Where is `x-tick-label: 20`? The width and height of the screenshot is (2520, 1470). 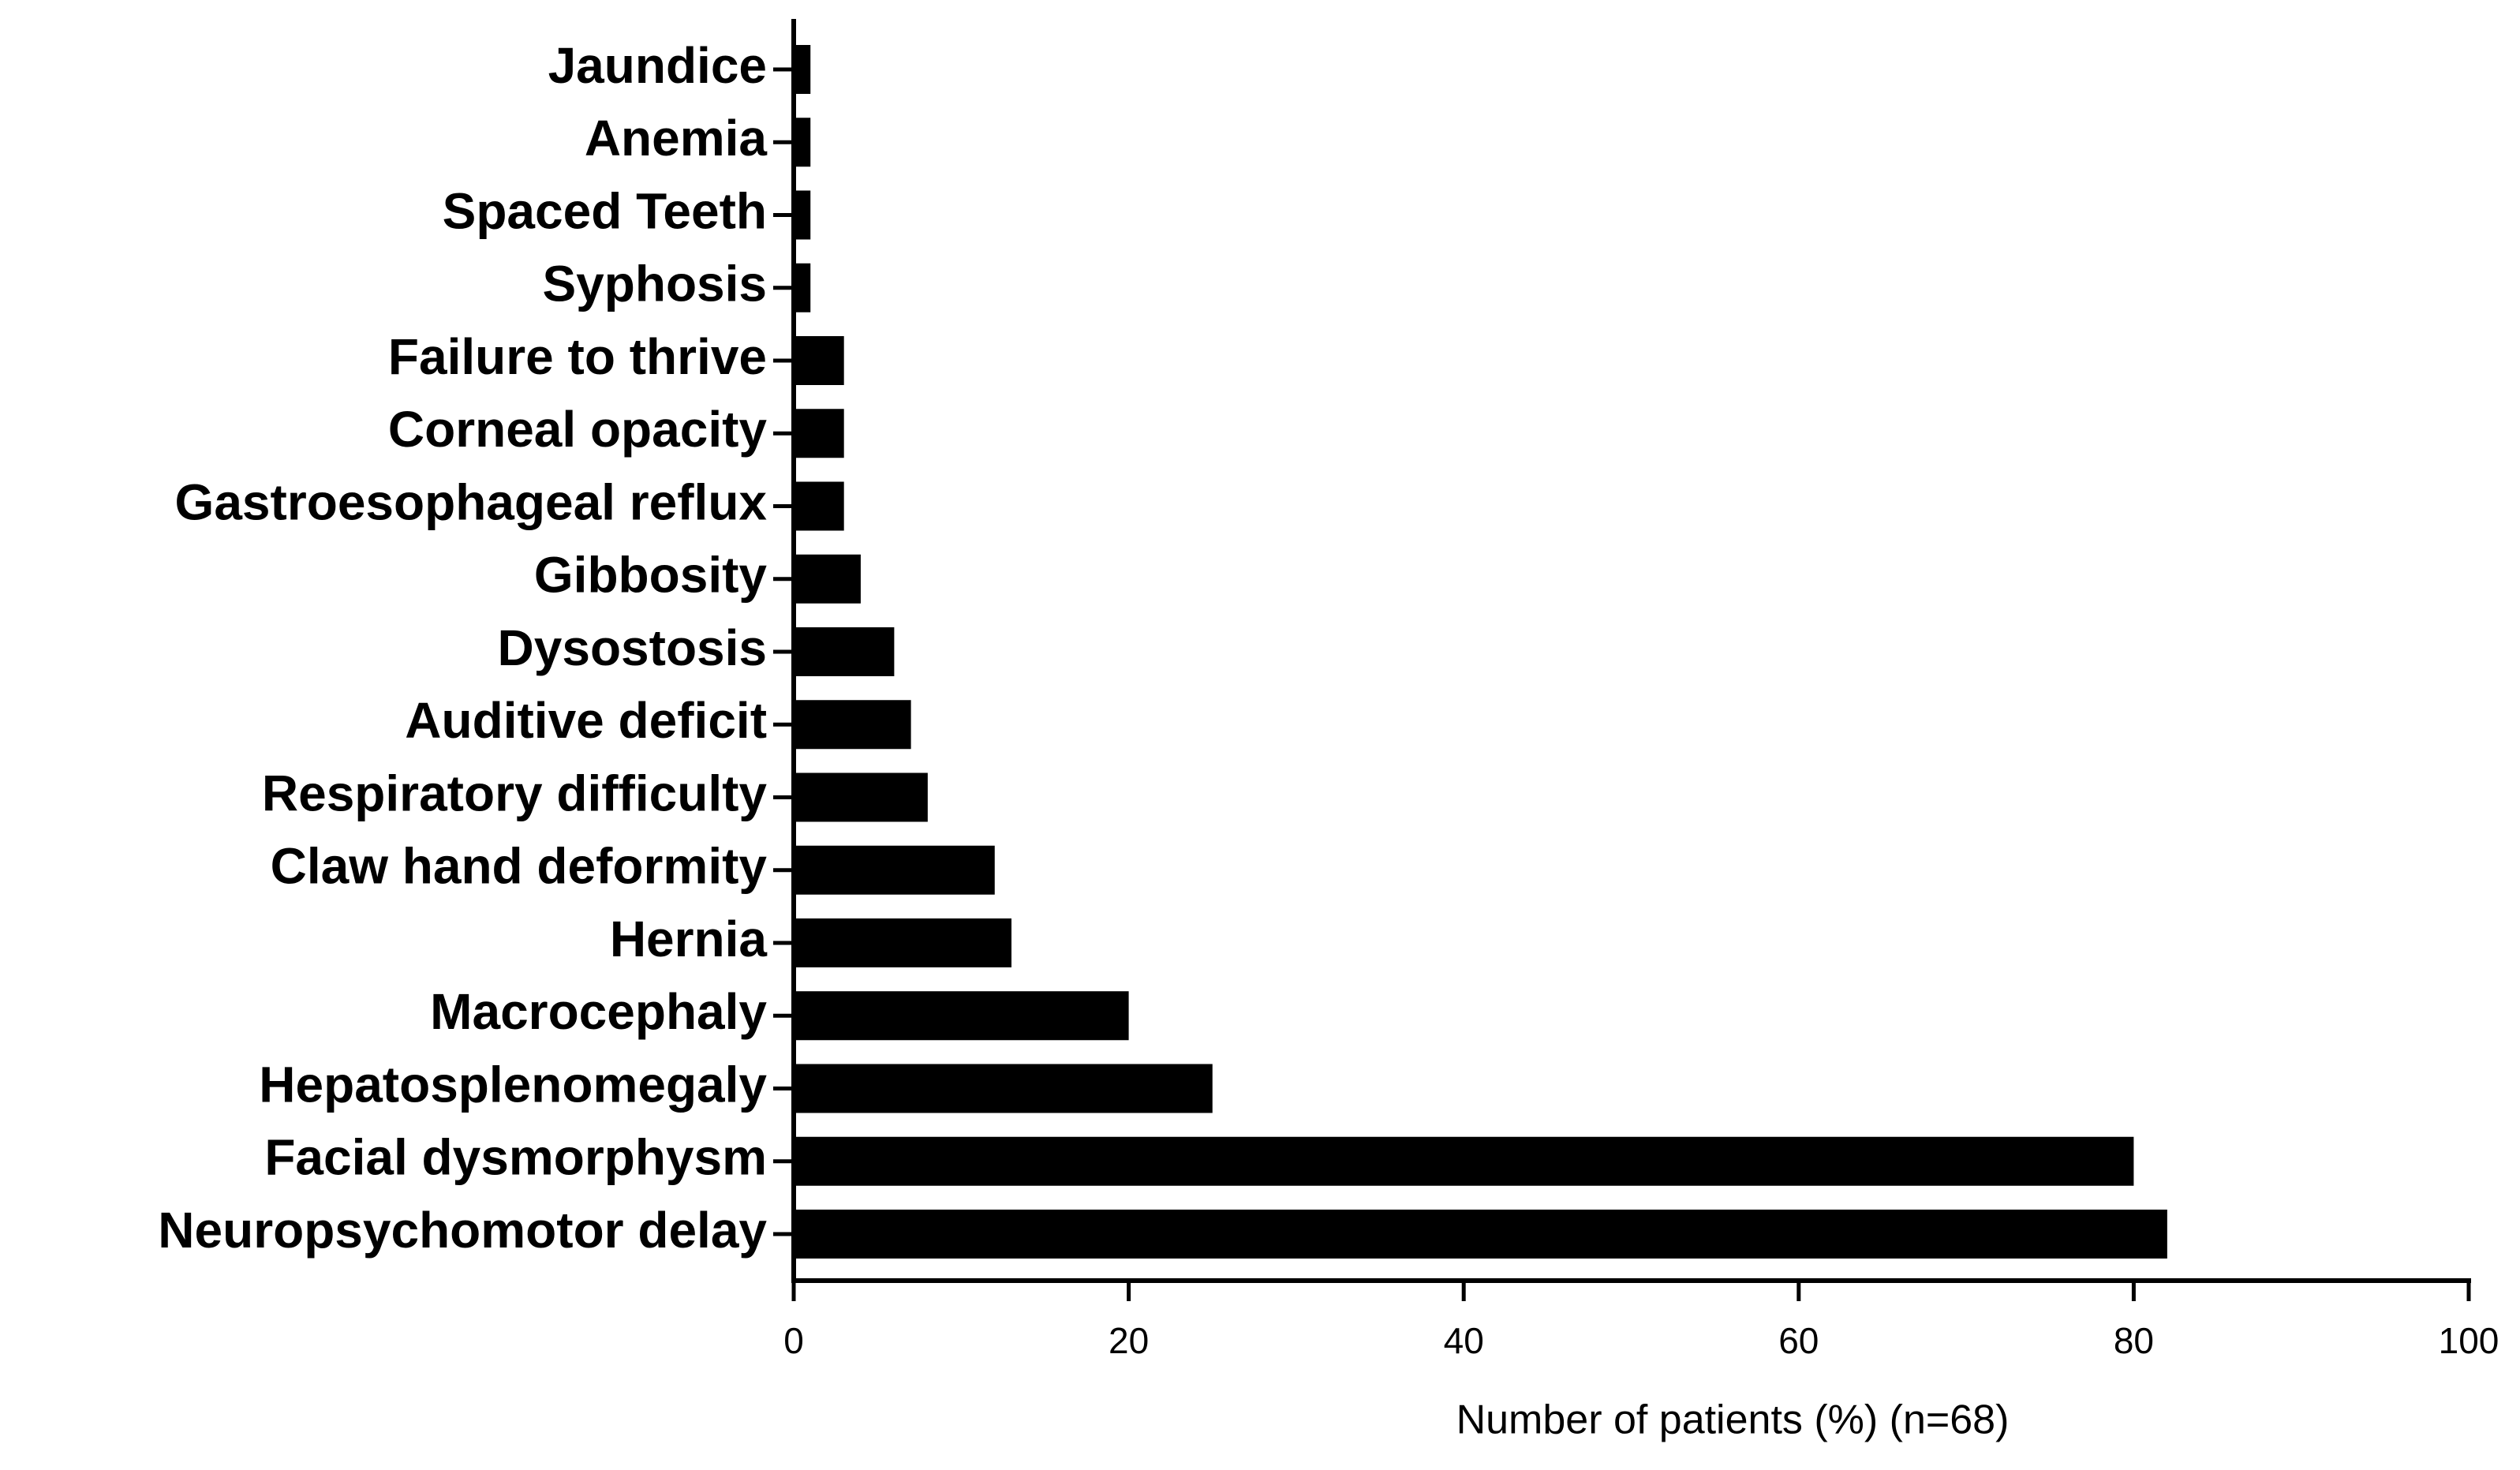 x-tick-label: 20 is located at coordinates (1129, 1340).